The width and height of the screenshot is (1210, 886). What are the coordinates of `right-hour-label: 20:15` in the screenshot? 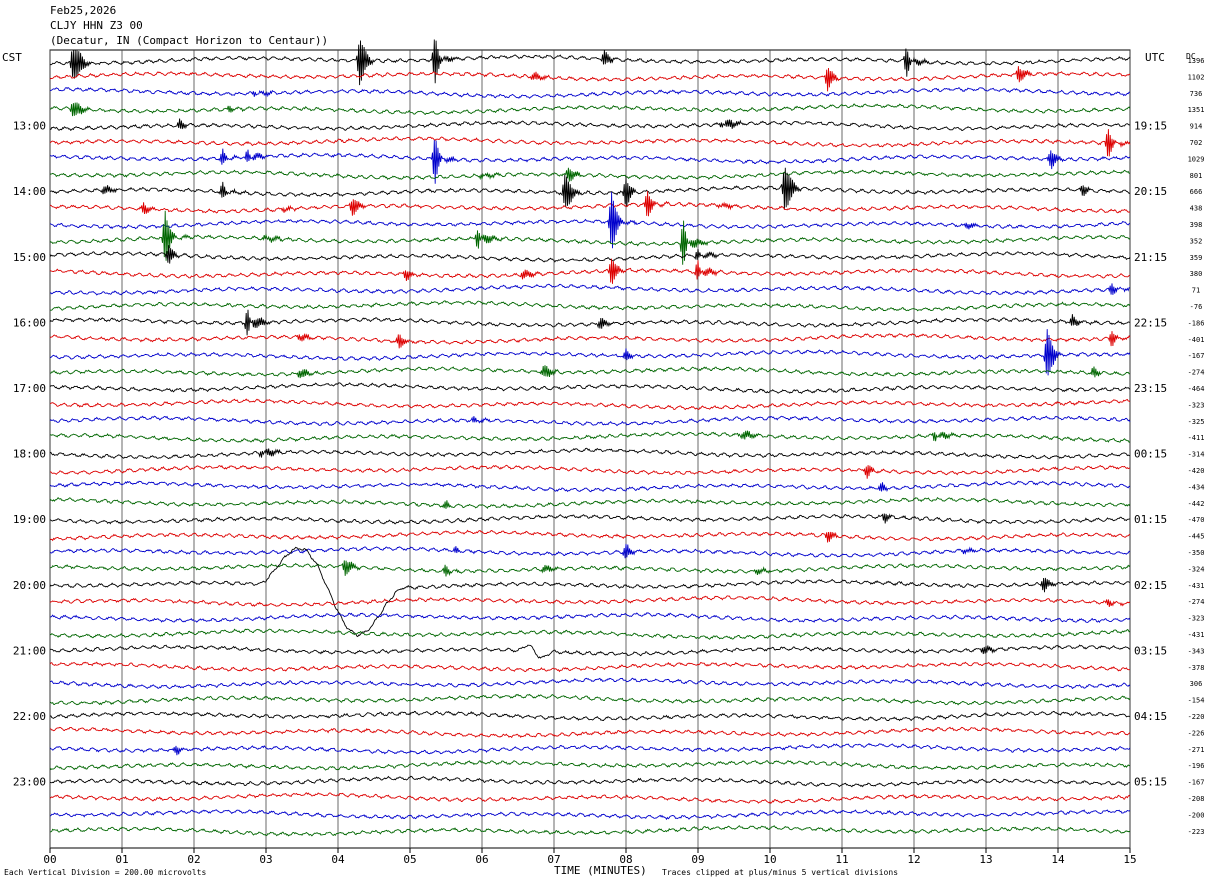 It's located at (1150, 191).